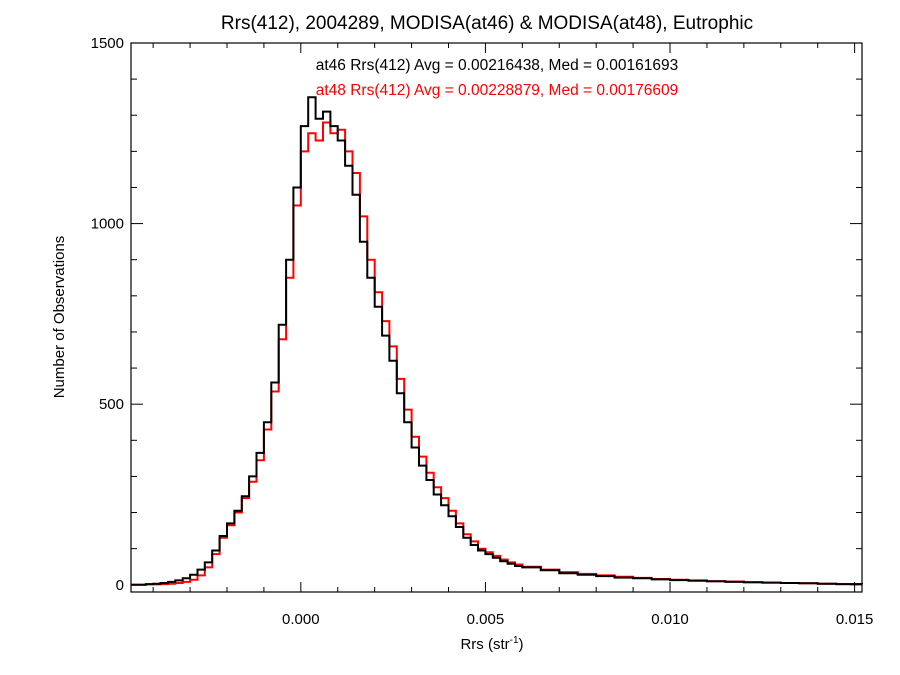 The height and width of the screenshot is (675, 900). I want to click on x-tick-label: 0.000, so click(301, 619).